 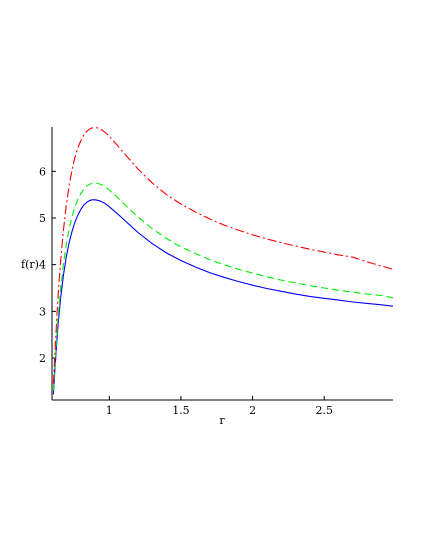 I want to click on y-tick-label: 6, so click(x=42, y=171).